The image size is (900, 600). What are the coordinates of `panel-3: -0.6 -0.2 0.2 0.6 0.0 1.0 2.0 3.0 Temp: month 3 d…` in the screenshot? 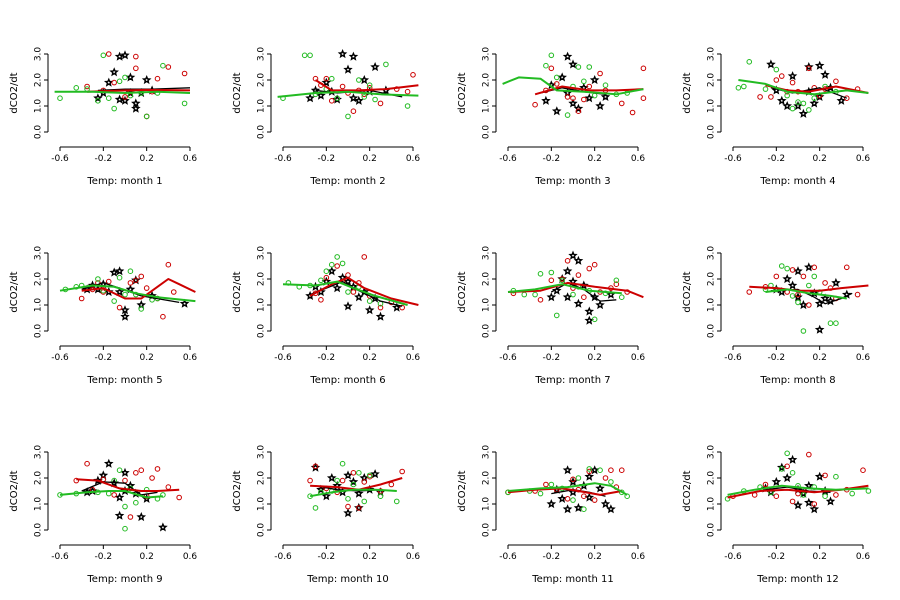 It's located at (552, 117).